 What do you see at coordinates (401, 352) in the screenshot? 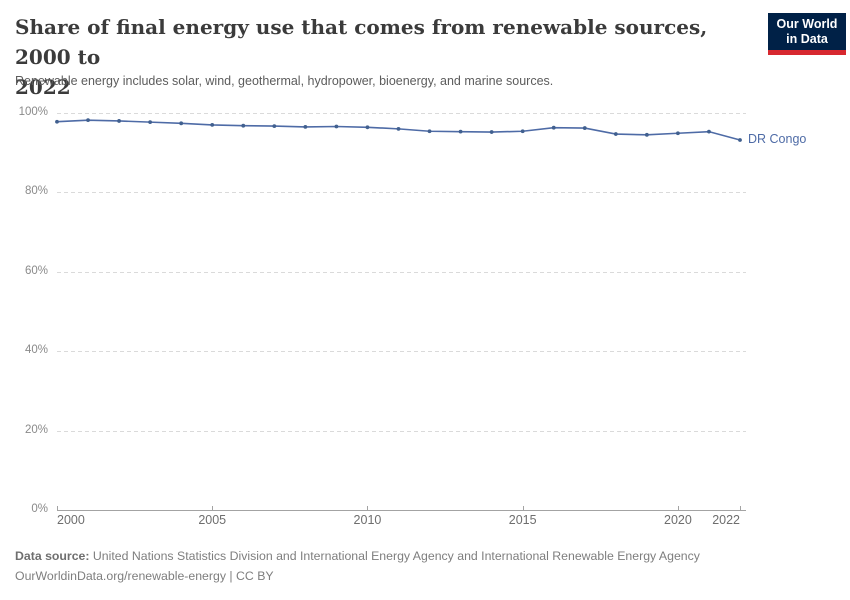
I see `gridline-40%` at bounding box center [401, 352].